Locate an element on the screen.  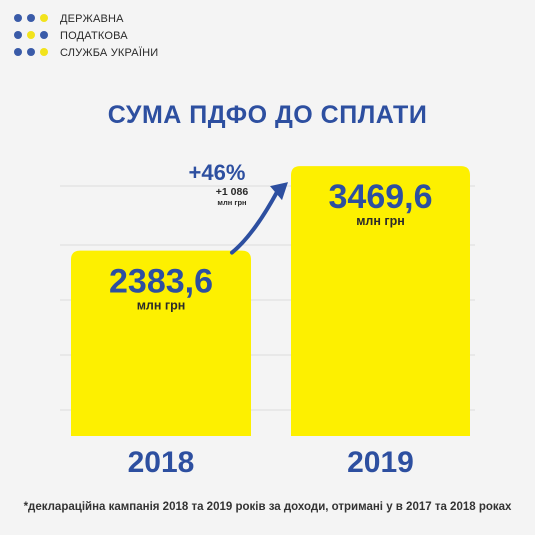
growth-percent-label: +46% is located at coordinates (217, 172).